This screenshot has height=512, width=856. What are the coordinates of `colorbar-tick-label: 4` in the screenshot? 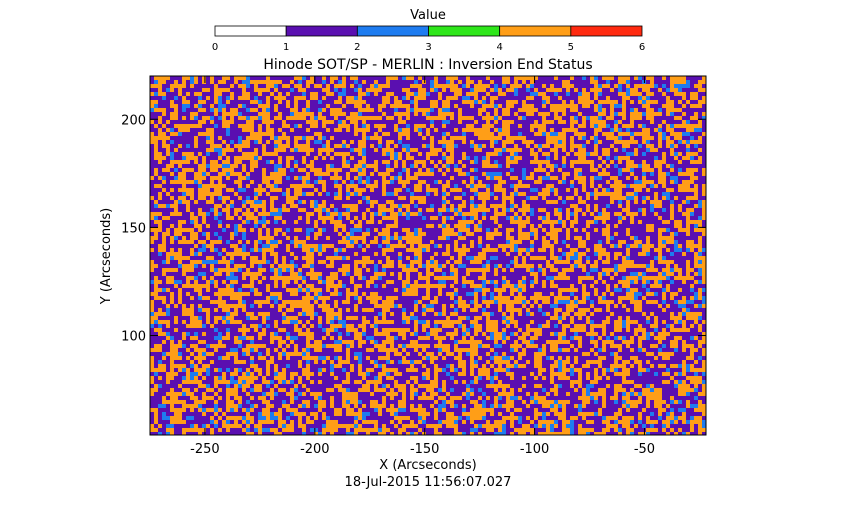 It's located at (499, 47).